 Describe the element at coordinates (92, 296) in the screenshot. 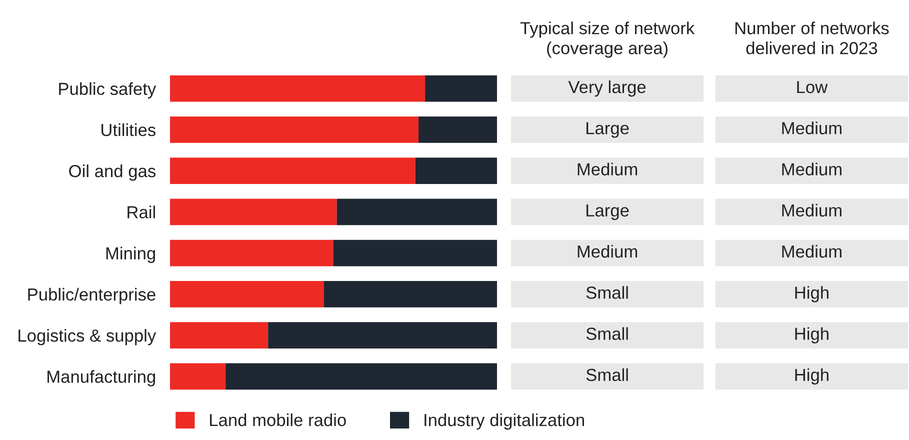

I see `y-tick-label: Public/enterprise` at that location.